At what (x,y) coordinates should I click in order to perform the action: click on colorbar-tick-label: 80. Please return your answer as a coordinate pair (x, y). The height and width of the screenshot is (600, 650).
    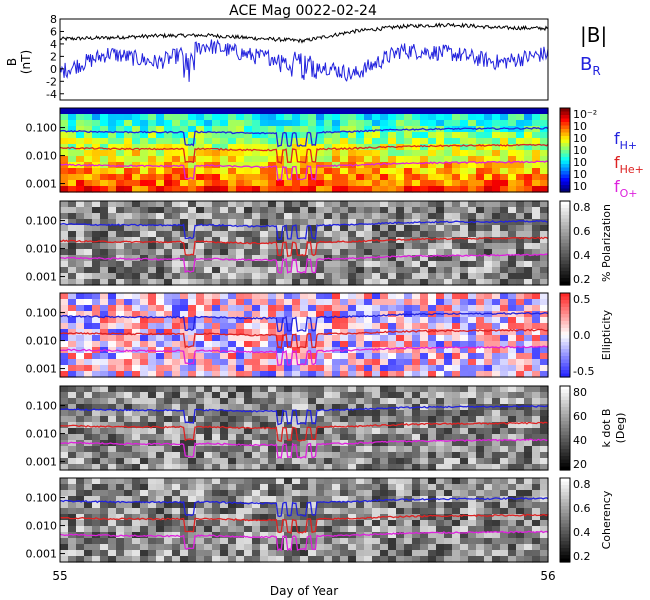
    Looking at the image, I should click on (580, 392).